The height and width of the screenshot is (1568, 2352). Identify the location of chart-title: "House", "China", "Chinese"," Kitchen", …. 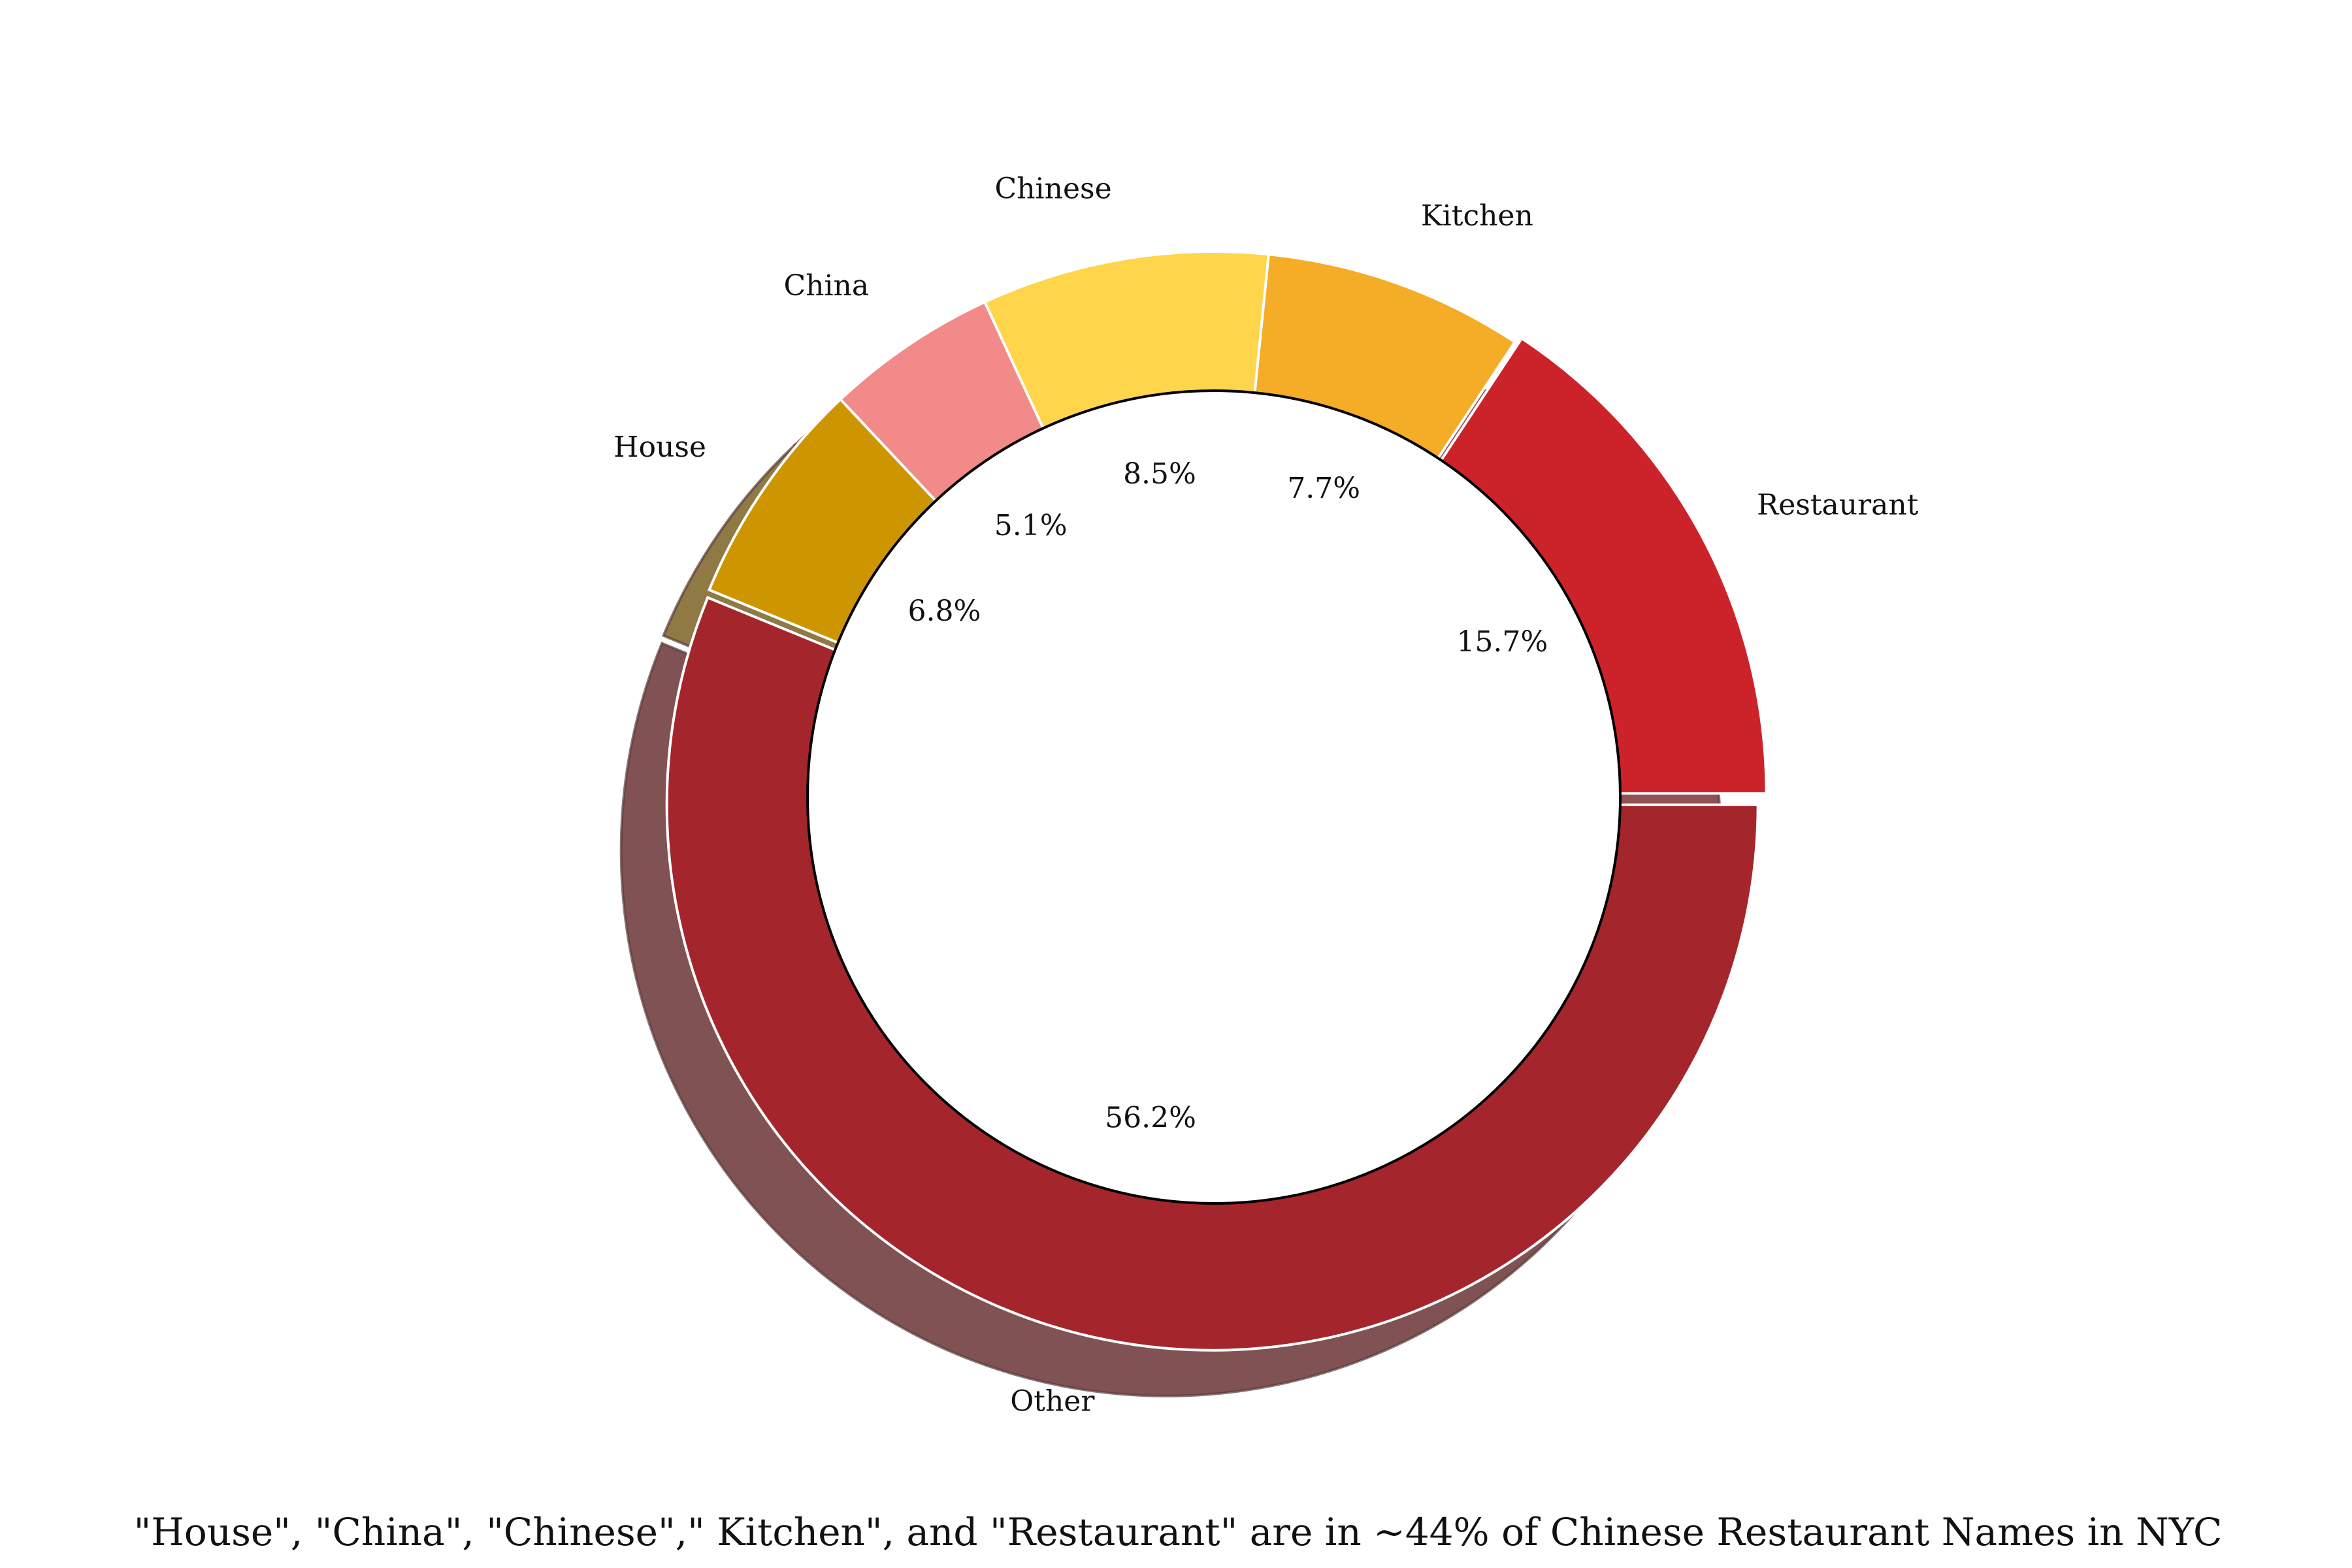
(1178, 1532).